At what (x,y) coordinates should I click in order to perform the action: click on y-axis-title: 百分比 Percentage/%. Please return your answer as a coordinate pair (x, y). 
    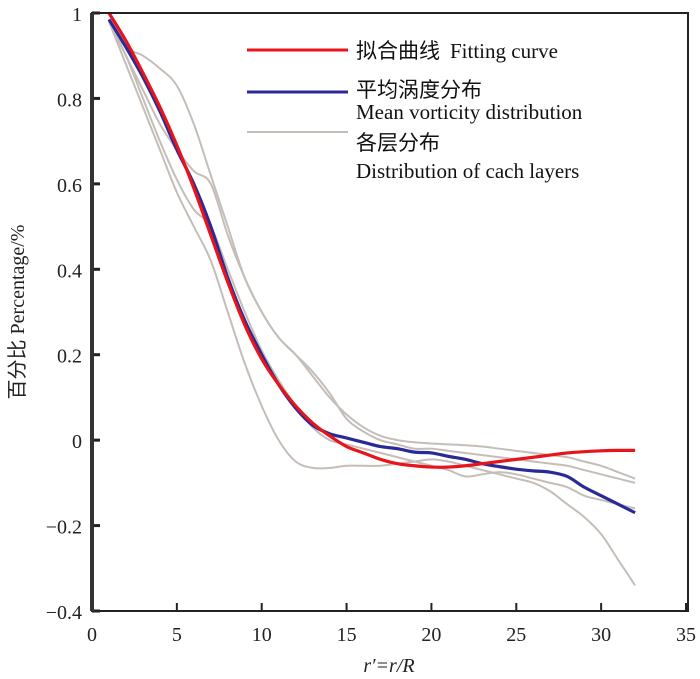
    Looking at the image, I should click on (17, 312).